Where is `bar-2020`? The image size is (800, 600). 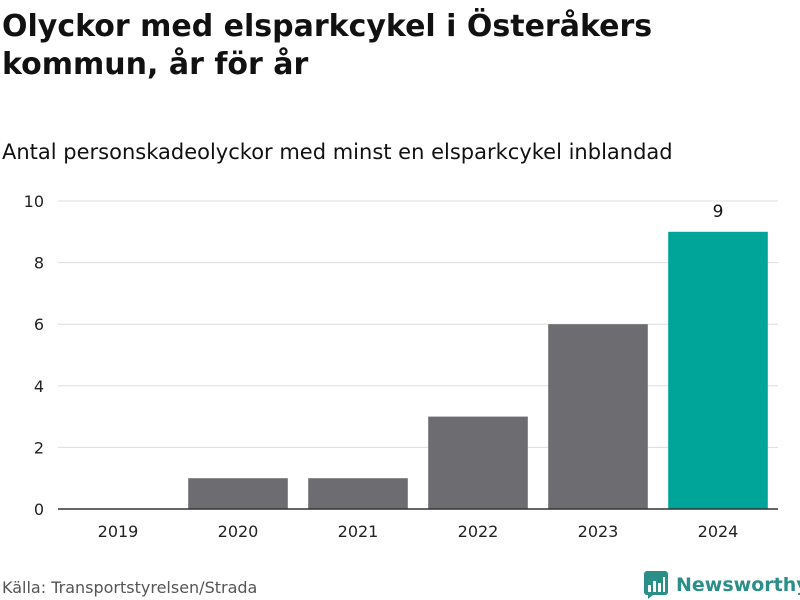
bar-2020 is located at coordinates (238, 493).